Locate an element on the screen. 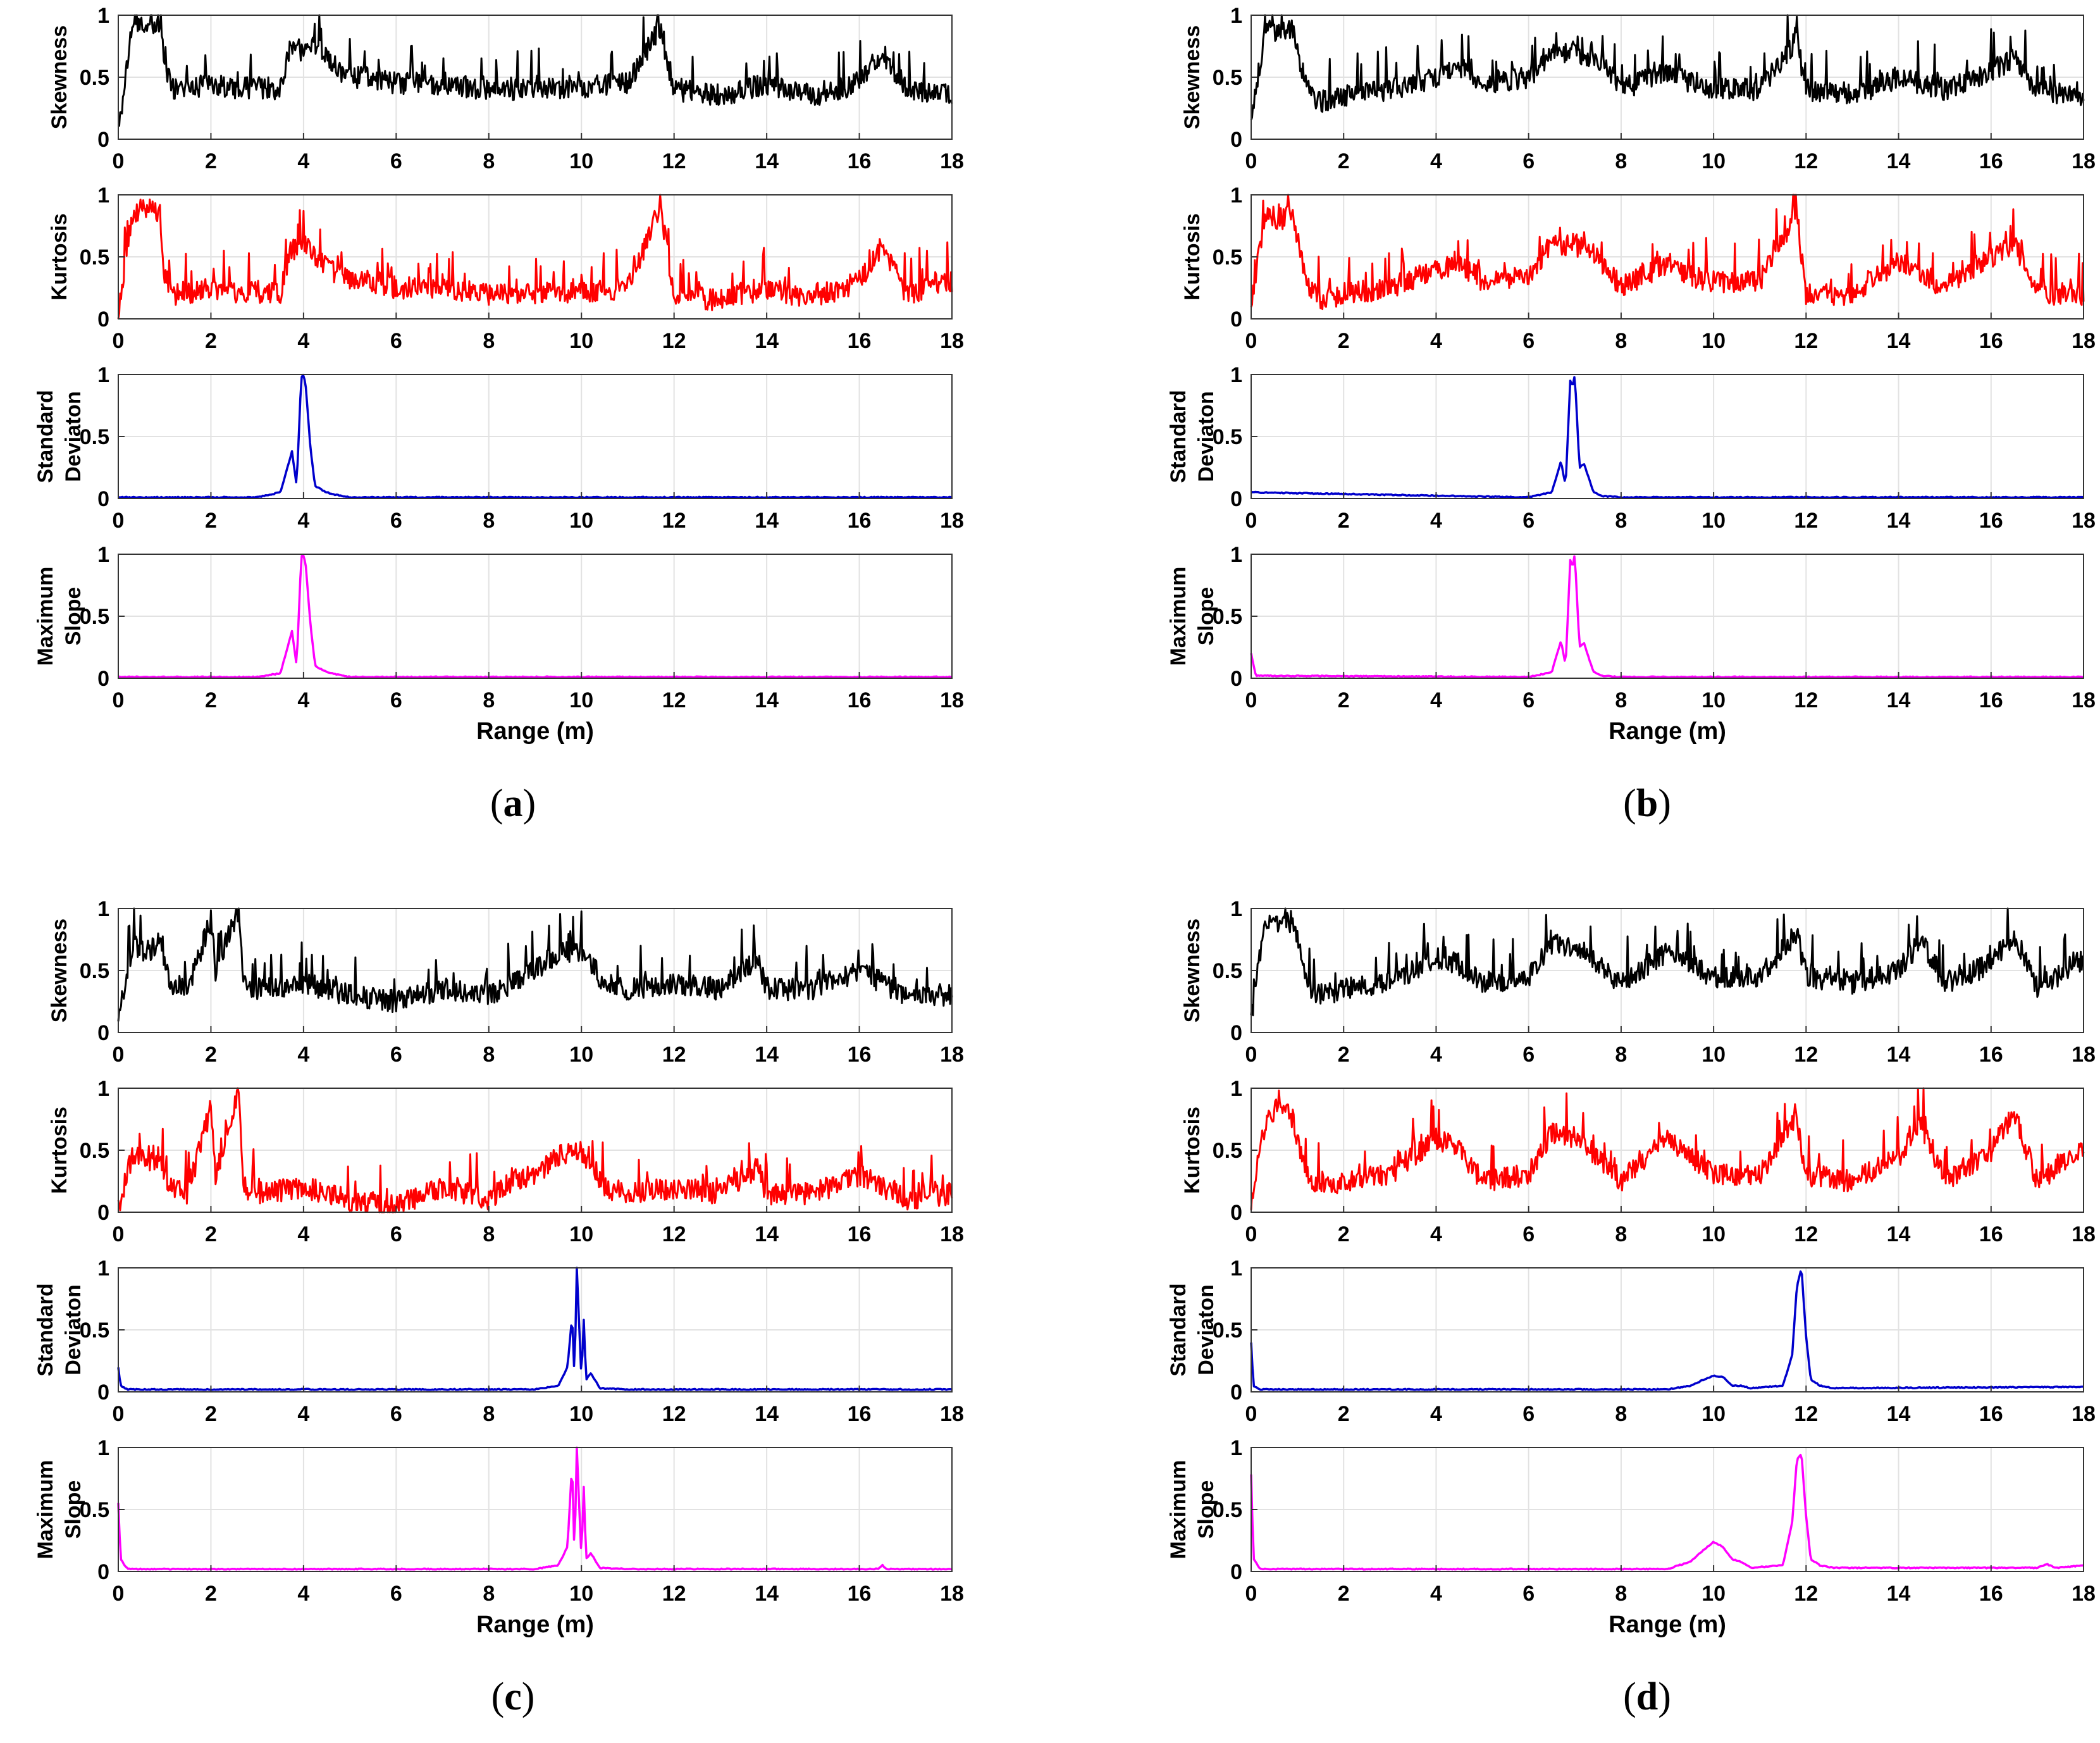 Image resolution: width=2100 pixels, height=1743 pixels. panel-caption: (a) is located at coordinates (513, 804).